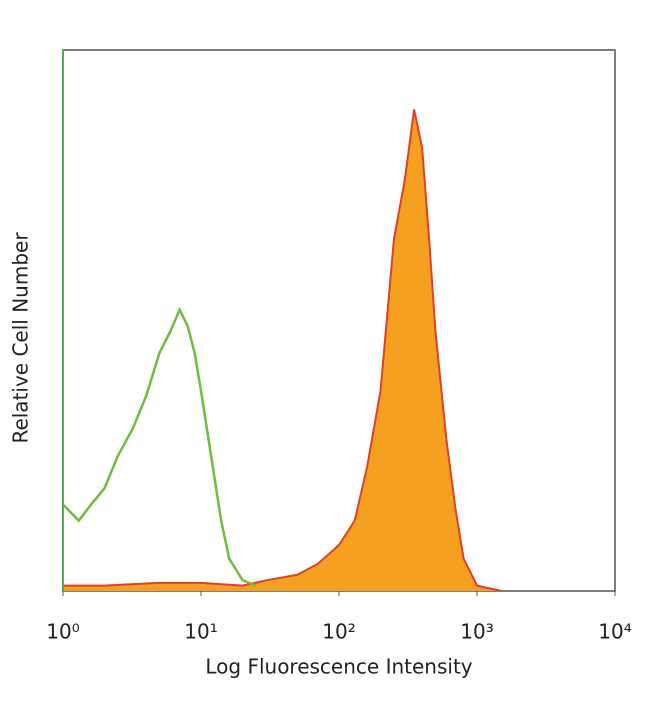  I want to click on y-axis-label: Relative Cell Number, so click(21, 338).